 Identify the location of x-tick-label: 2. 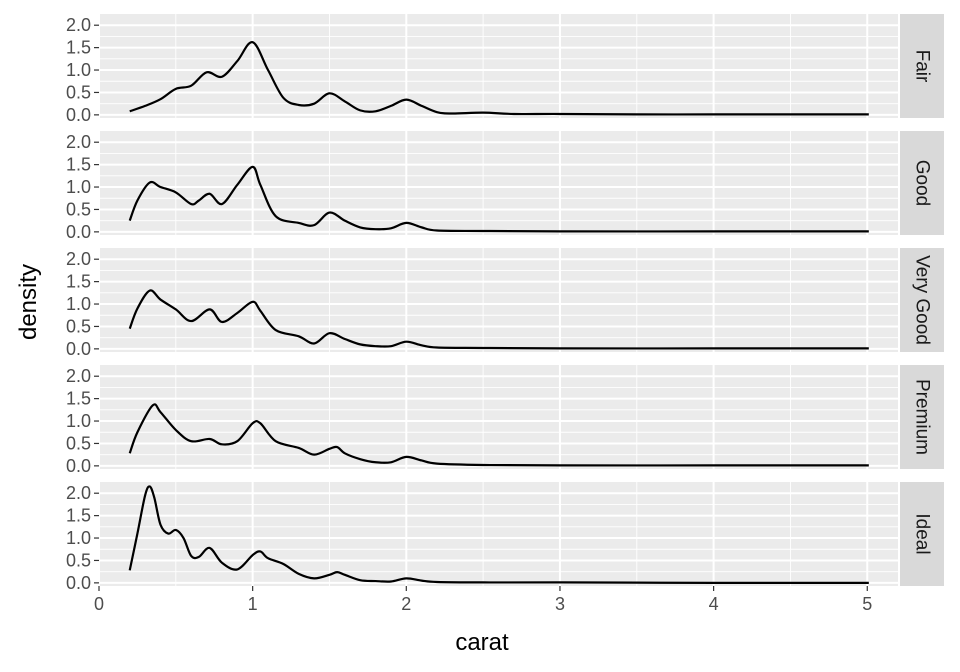
(406, 604).